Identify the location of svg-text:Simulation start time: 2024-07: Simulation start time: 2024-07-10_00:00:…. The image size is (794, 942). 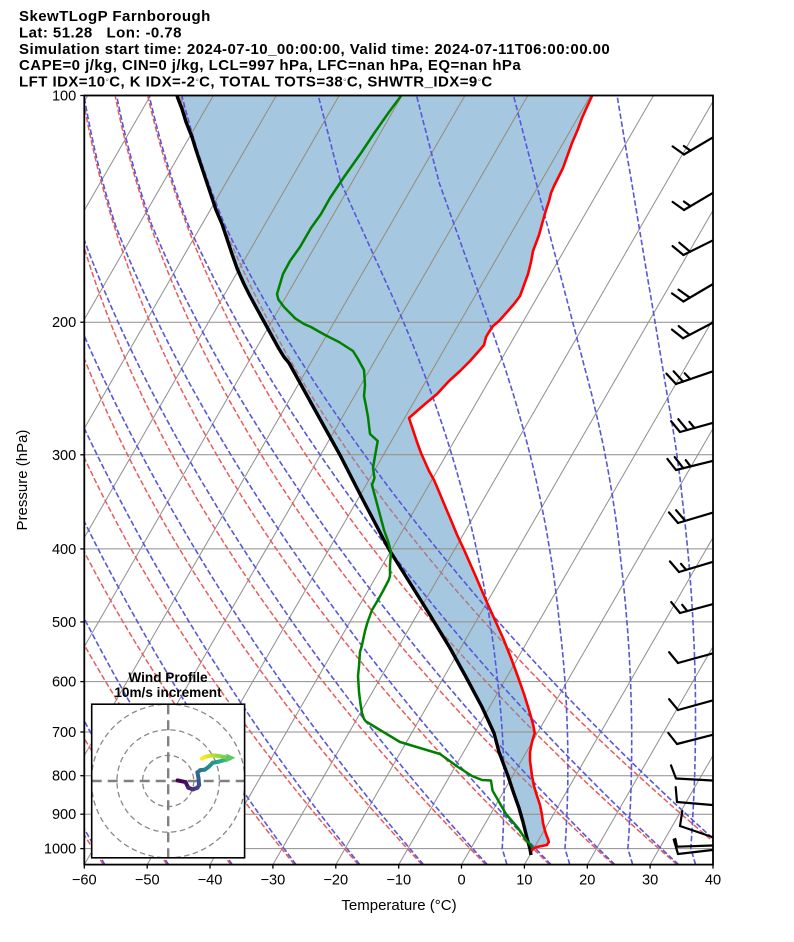
(314, 49).